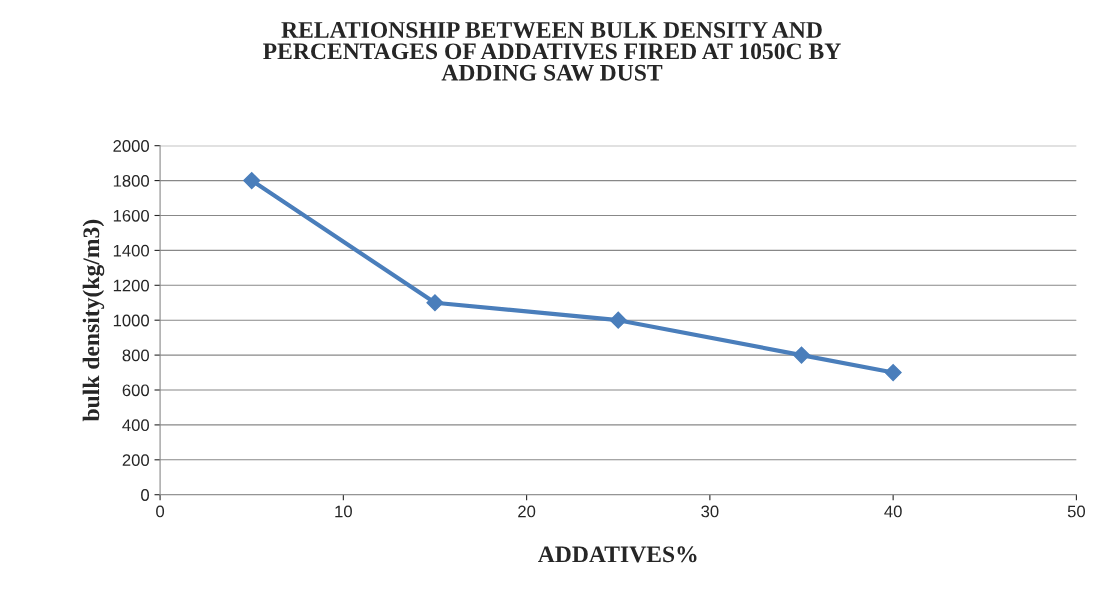  Describe the element at coordinates (160, 511) in the screenshot. I see `x-tick-label: 0` at that location.